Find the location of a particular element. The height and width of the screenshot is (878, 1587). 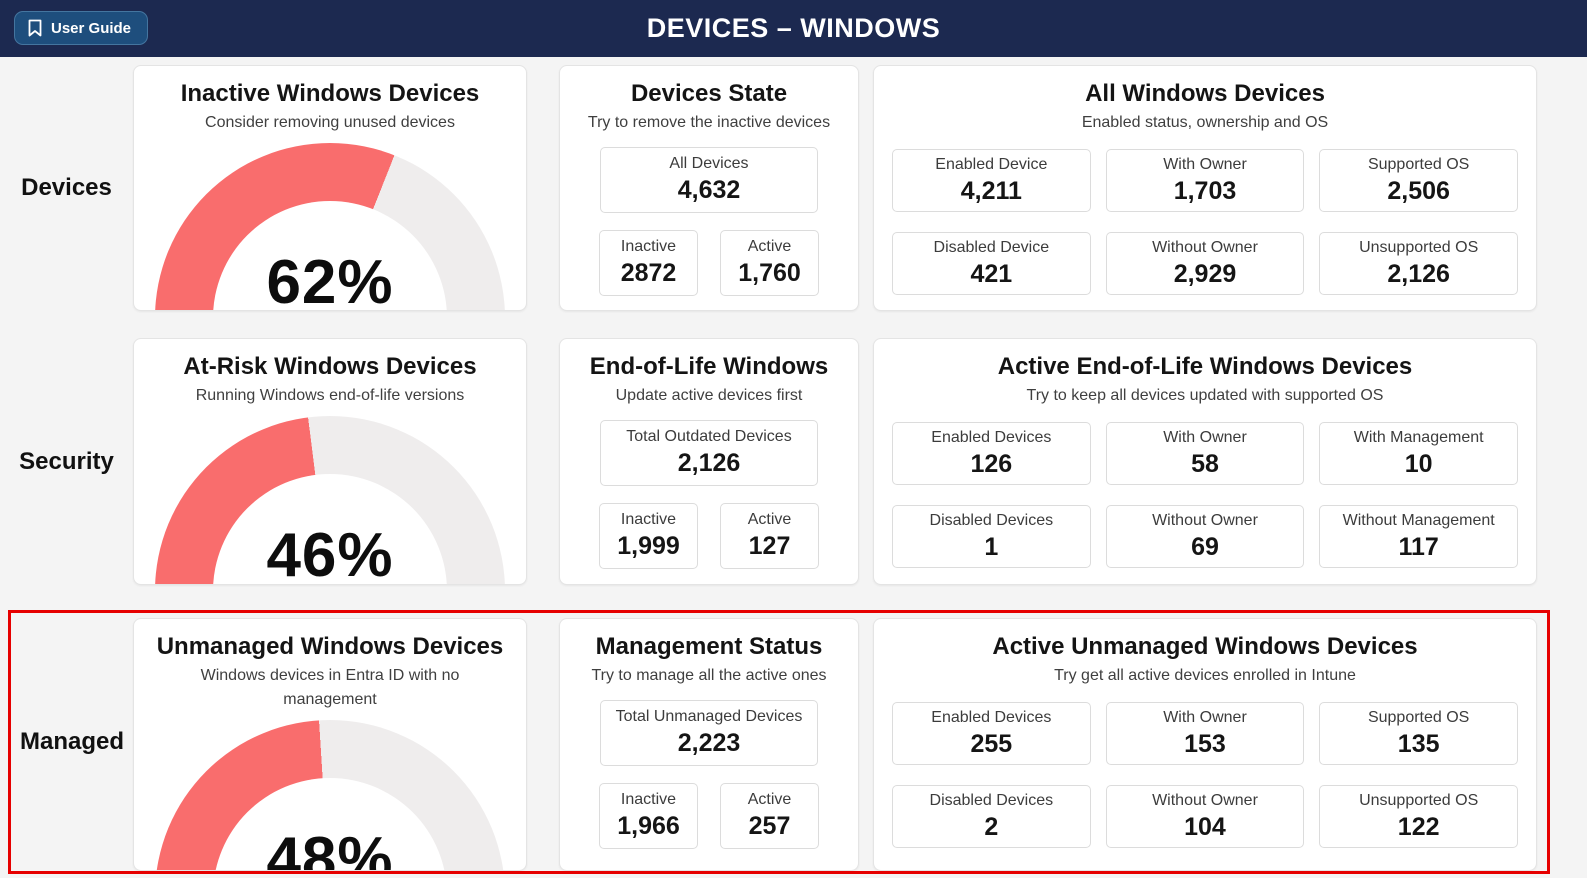

stat-box-active: Active 127 is located at coordinates (769, 536).